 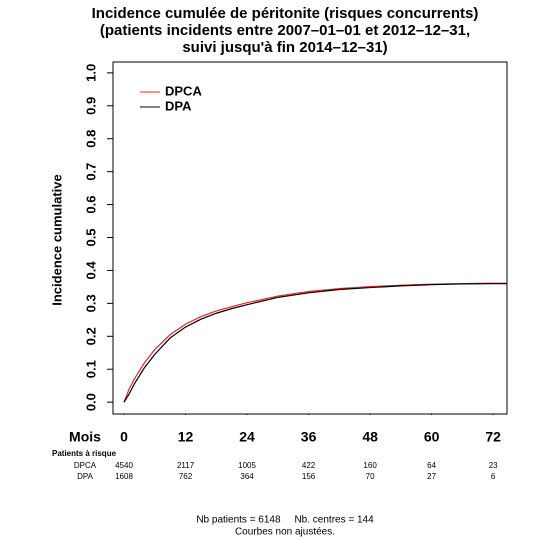 I want to click on risk-value: 364, so click(x=247, y=476).